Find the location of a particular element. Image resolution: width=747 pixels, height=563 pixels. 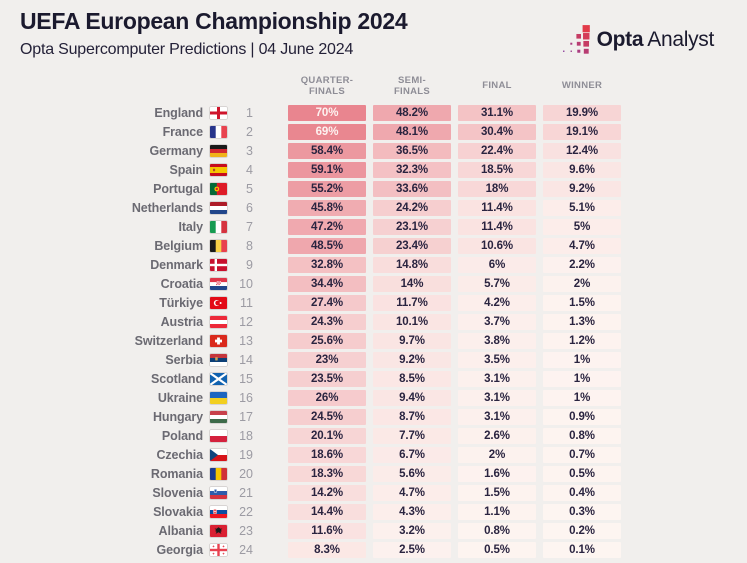

team-rank: 20 is located at coordinates (246, 474).